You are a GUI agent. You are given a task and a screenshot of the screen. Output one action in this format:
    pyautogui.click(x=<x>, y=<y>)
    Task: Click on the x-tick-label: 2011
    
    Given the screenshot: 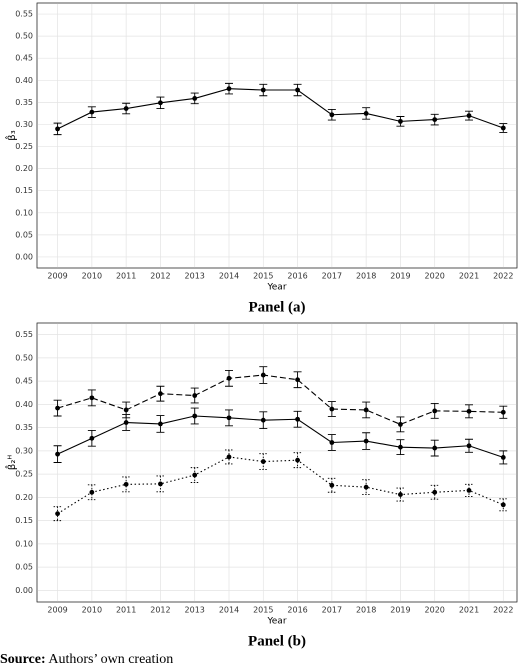 What is the action you would take?
    pyautogui.click(x=126, y=276)
    